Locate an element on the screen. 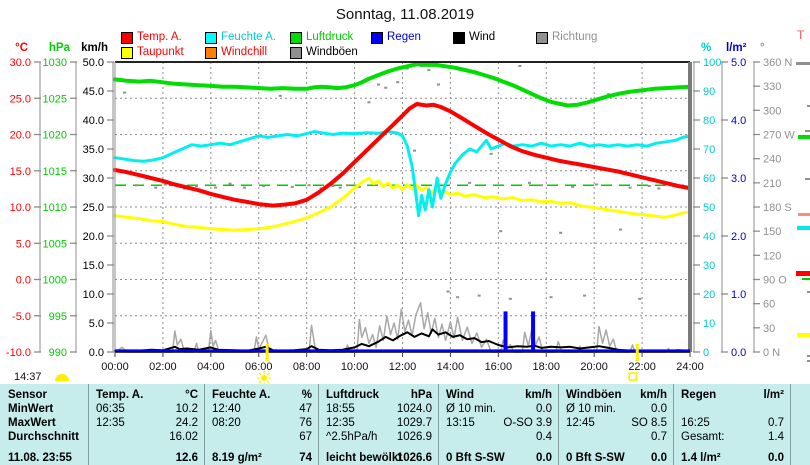  svg-text: 40 is located at coordinates (709, 237).